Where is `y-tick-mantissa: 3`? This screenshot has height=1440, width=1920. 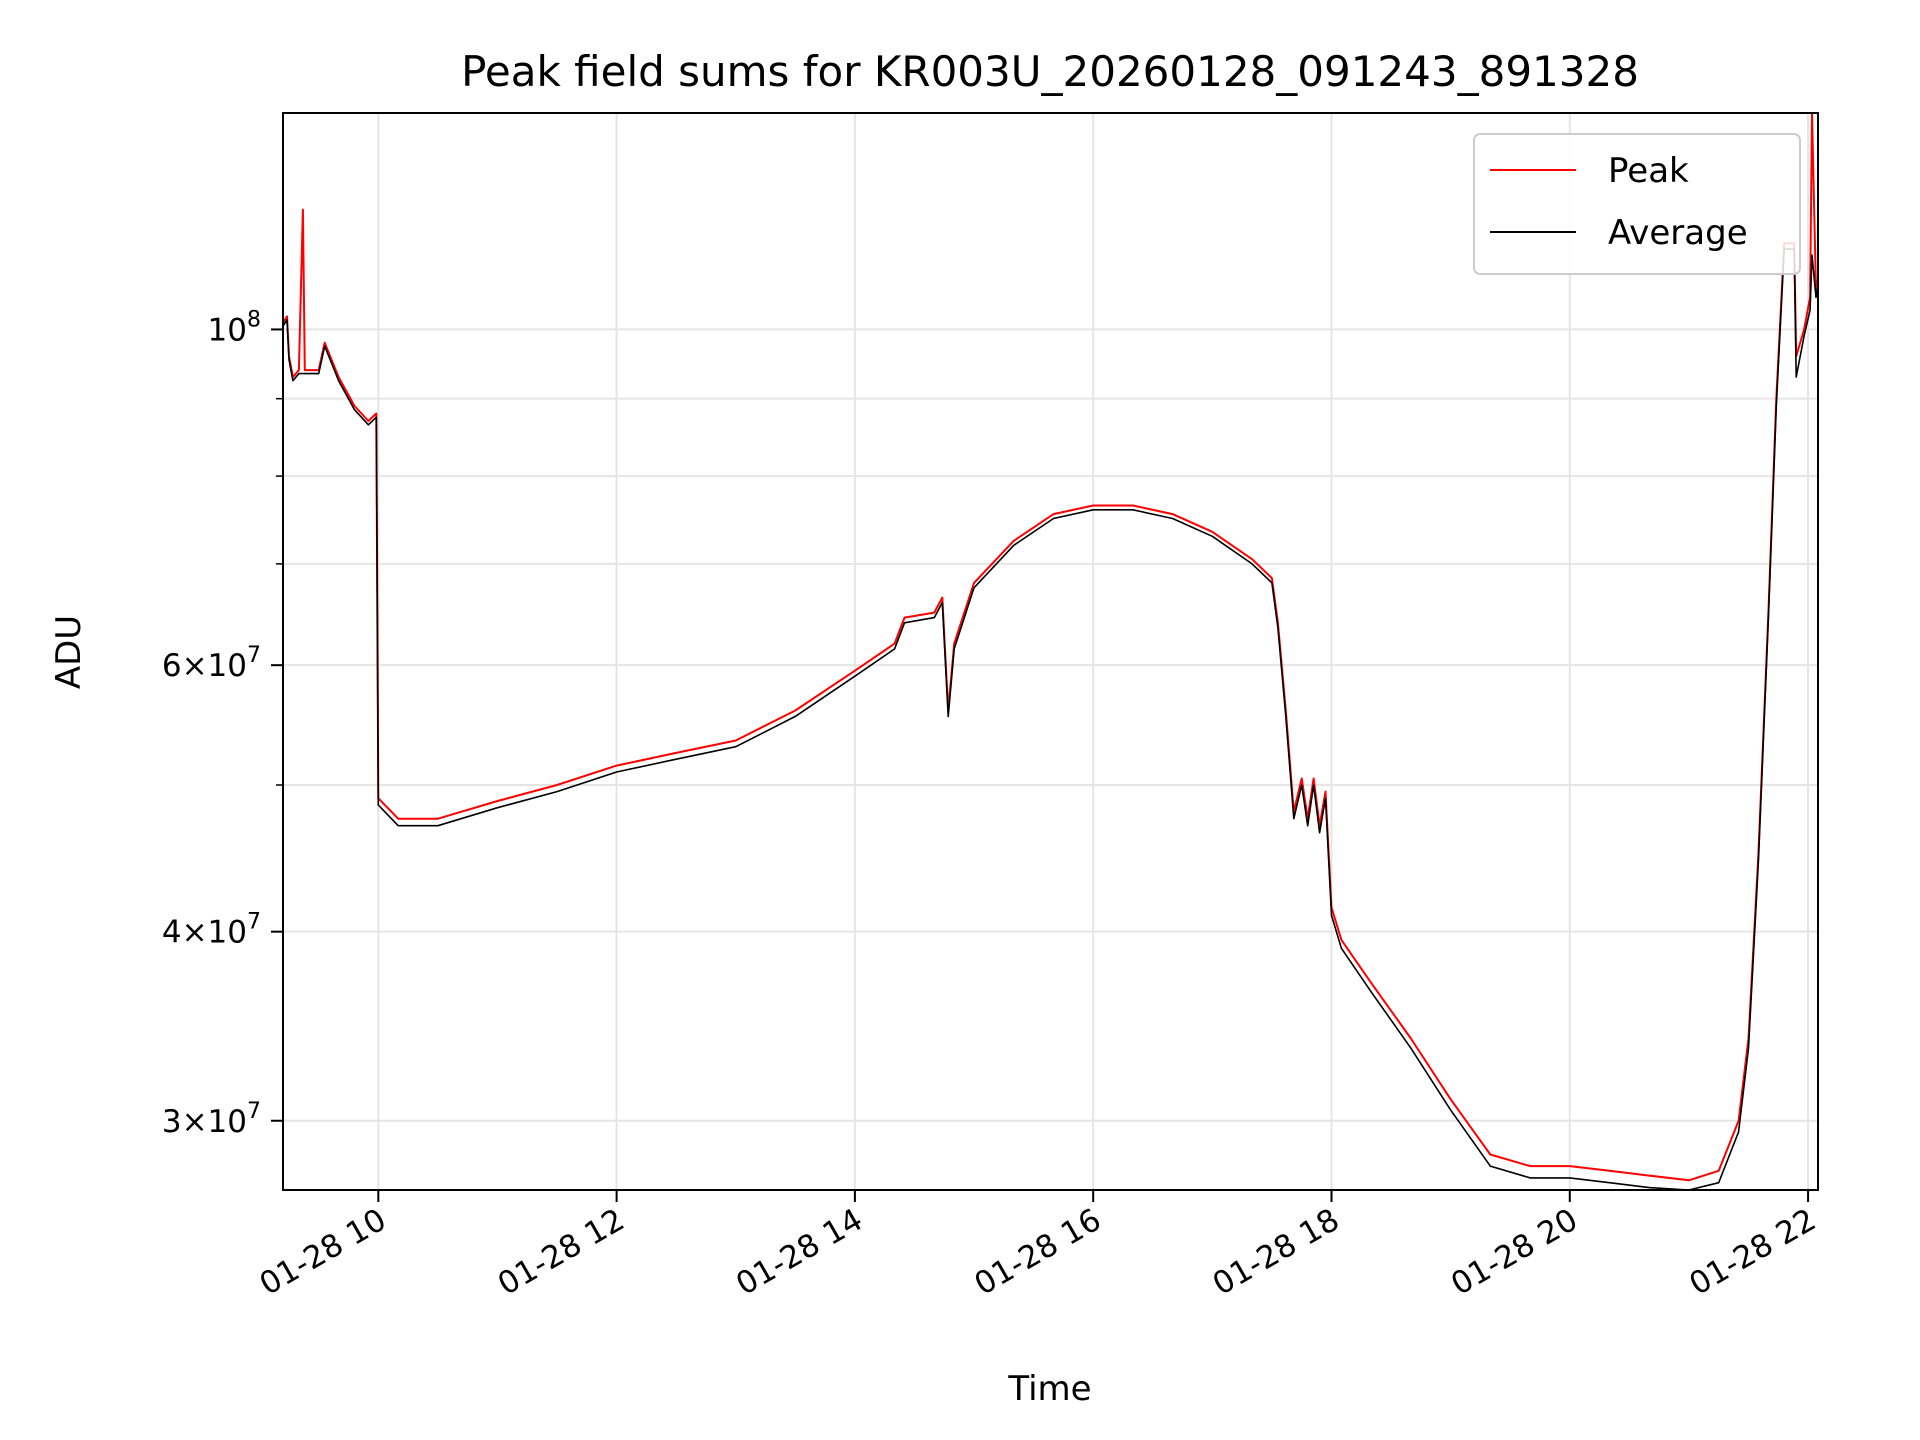
y-tick-mantissa: 3 is located at coordinates (172, 1122).